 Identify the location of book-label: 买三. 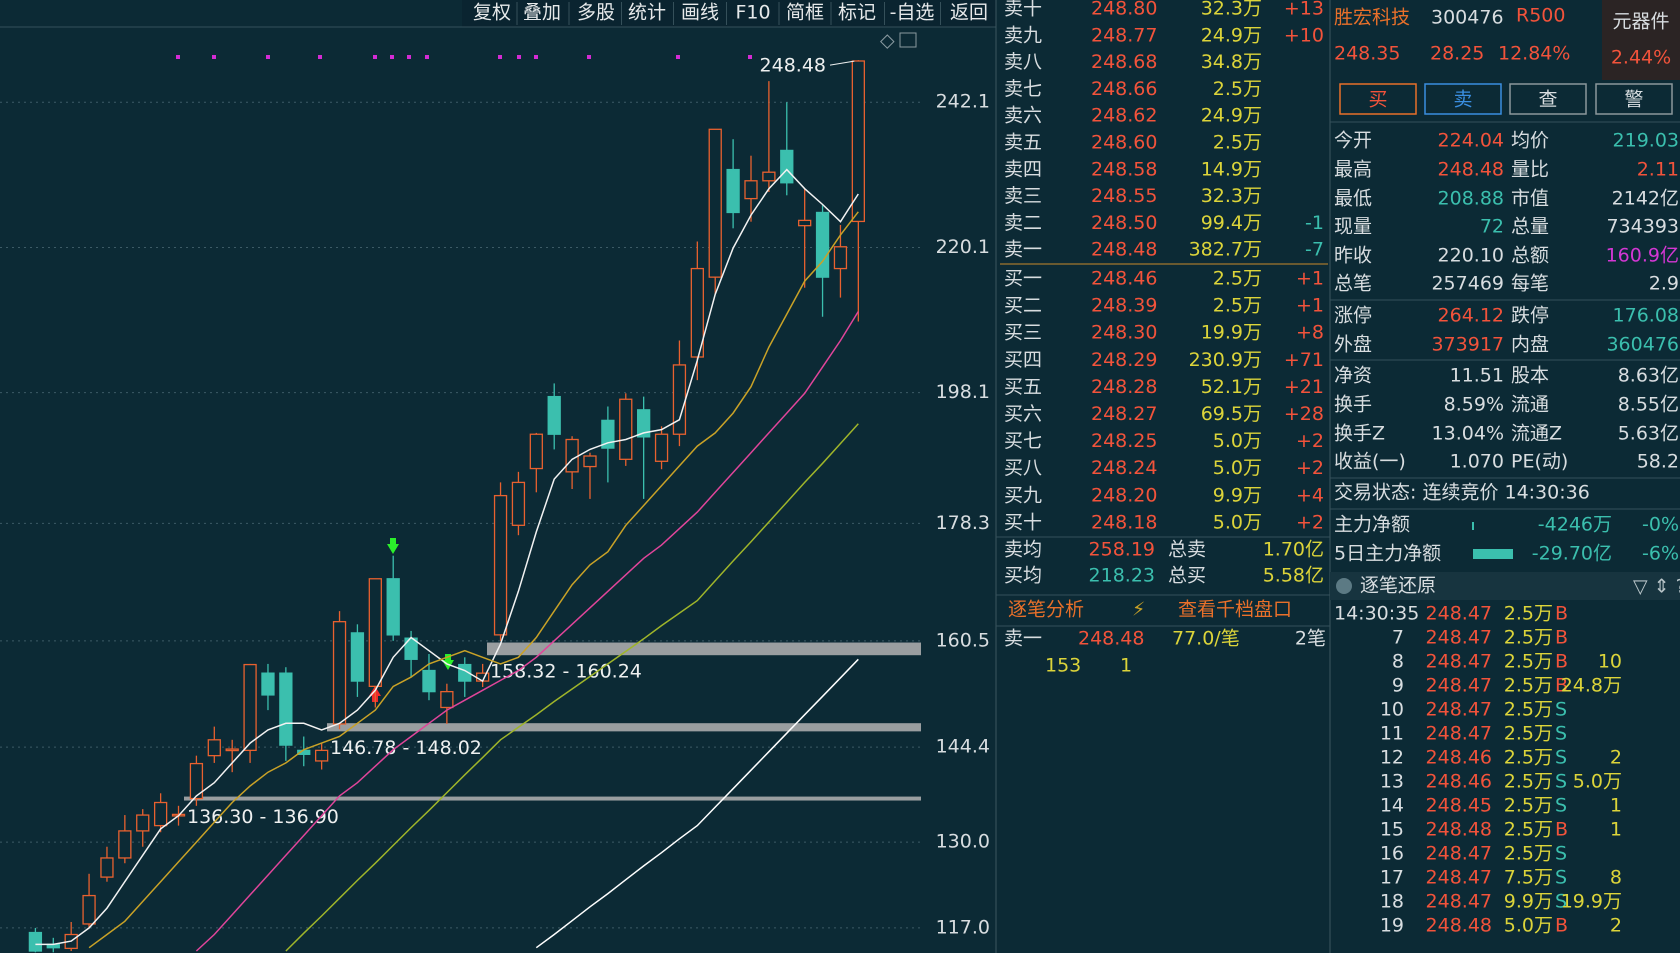
(1023, 333).